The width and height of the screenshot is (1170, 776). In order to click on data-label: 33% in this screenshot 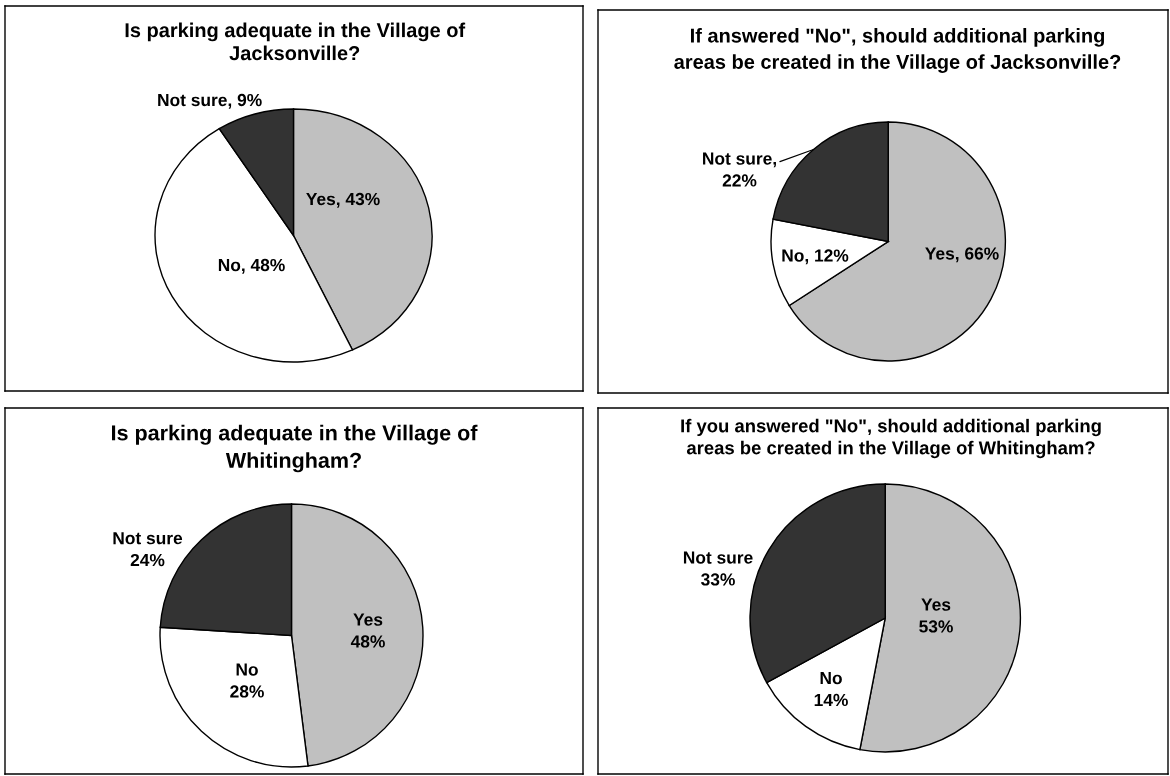, I will do `click(718, 579)`.